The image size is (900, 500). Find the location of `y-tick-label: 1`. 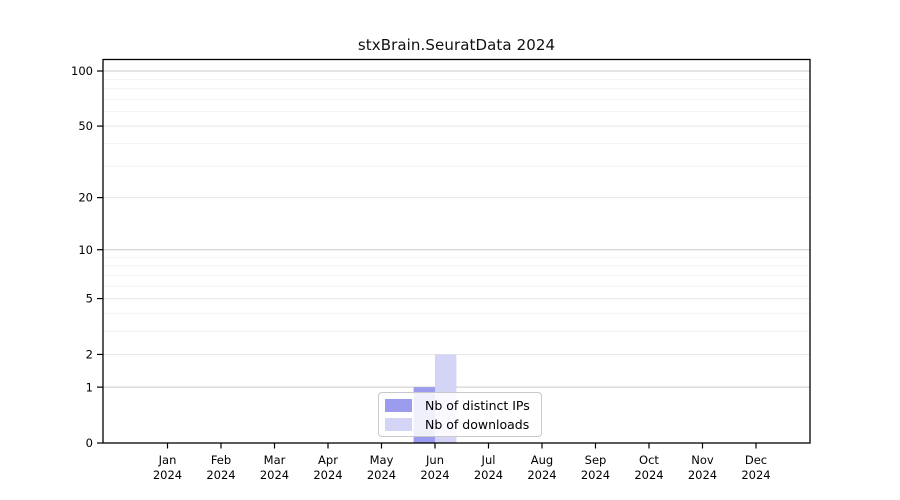

y-tick-label: 1 is located at coordinates (89, 387).